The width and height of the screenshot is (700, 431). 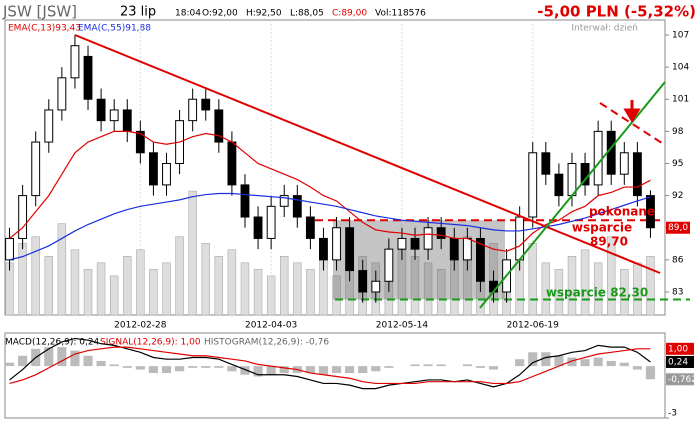 I want to click on y-tick-label: 101, so click(x=680, y=100).